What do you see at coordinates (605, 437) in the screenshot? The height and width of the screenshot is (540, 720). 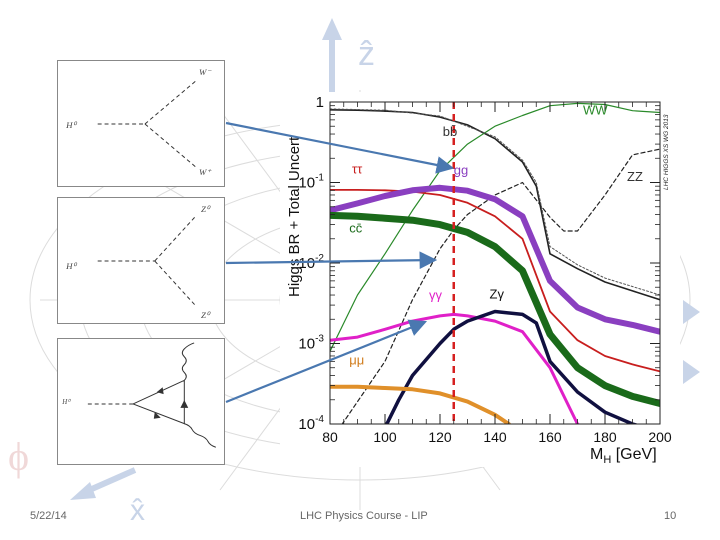 I see `x-tick-label: 180` at bounding box center [605, 437].